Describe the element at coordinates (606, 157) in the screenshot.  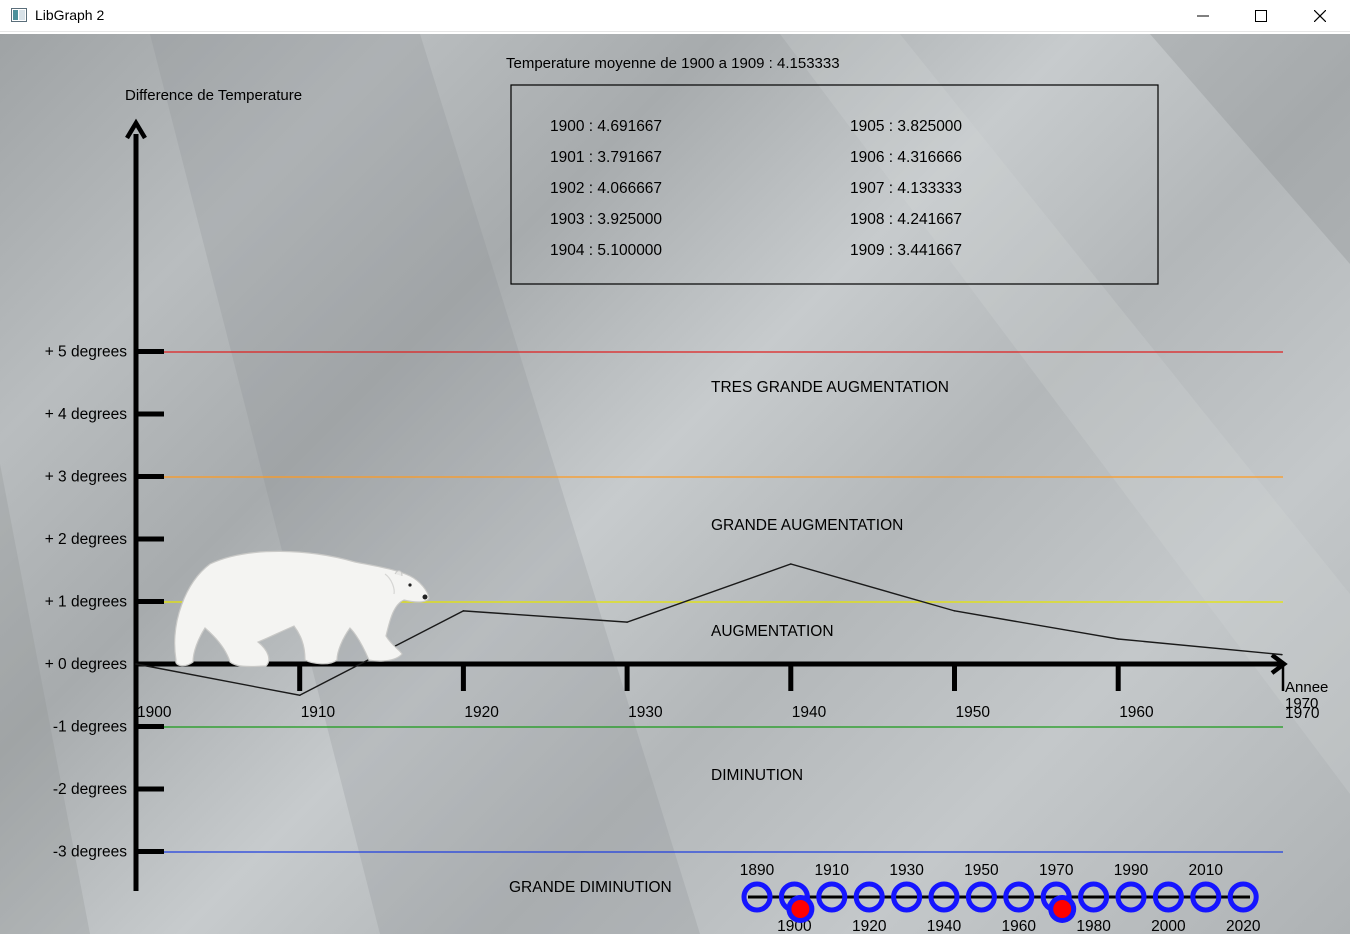
I see `stat-entry: 1901 : 3.791667` at that location.